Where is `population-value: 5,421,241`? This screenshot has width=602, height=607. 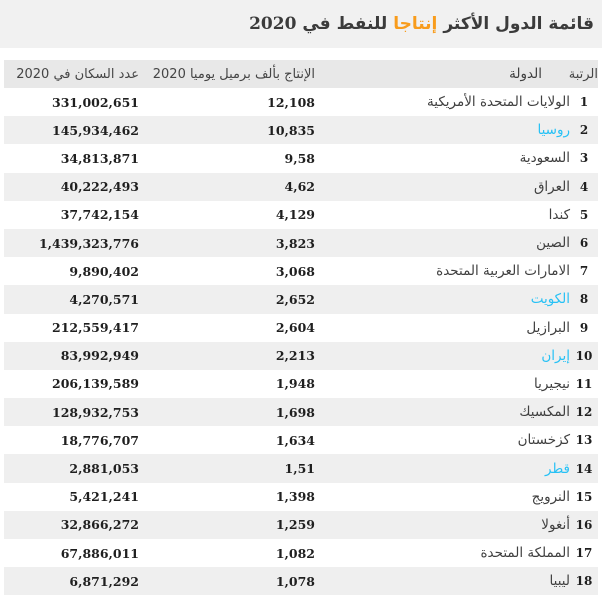 population-value: 5,421,241 is located at coordinates (104, 497).